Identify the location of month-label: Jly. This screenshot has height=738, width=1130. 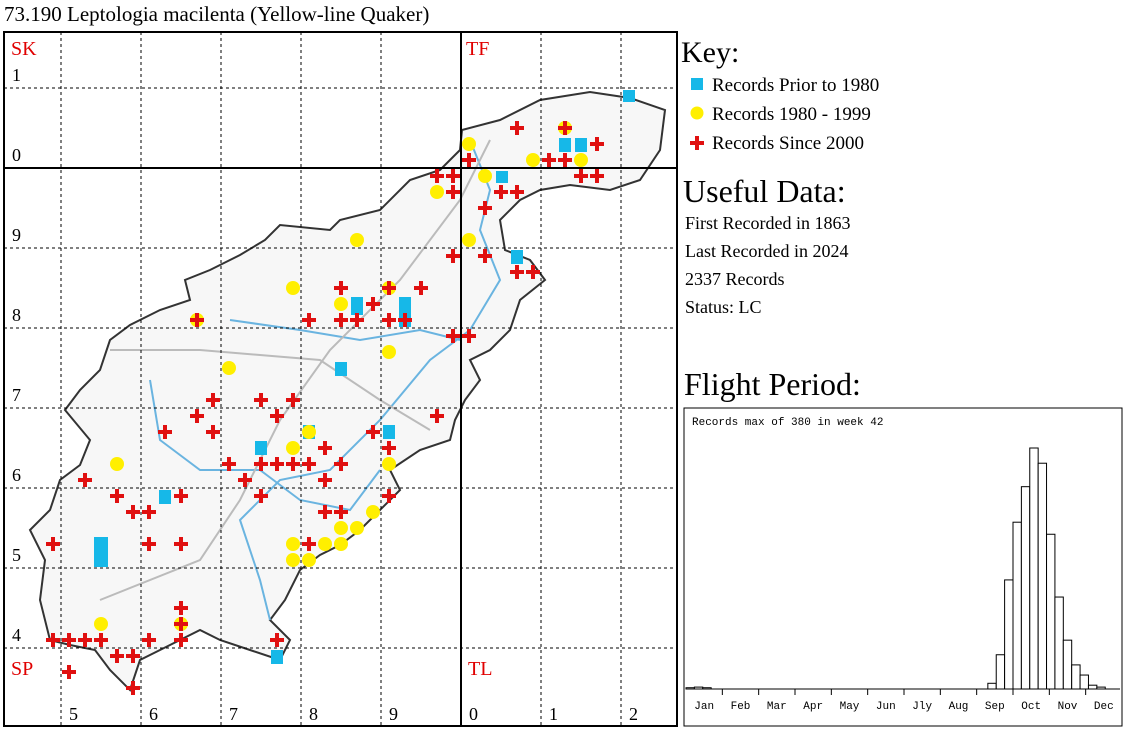
(922, 707).